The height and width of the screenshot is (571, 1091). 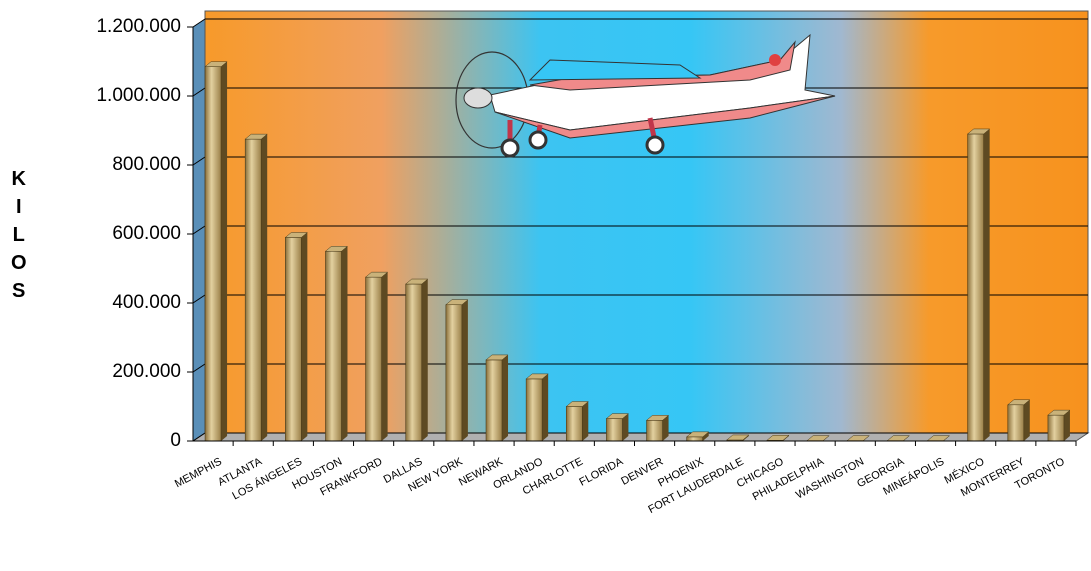 What do you see at coordinates (198, 473) in the screenshot?
I see `x-tick-label: MEMPHIS` at bounding box center [198, 473].